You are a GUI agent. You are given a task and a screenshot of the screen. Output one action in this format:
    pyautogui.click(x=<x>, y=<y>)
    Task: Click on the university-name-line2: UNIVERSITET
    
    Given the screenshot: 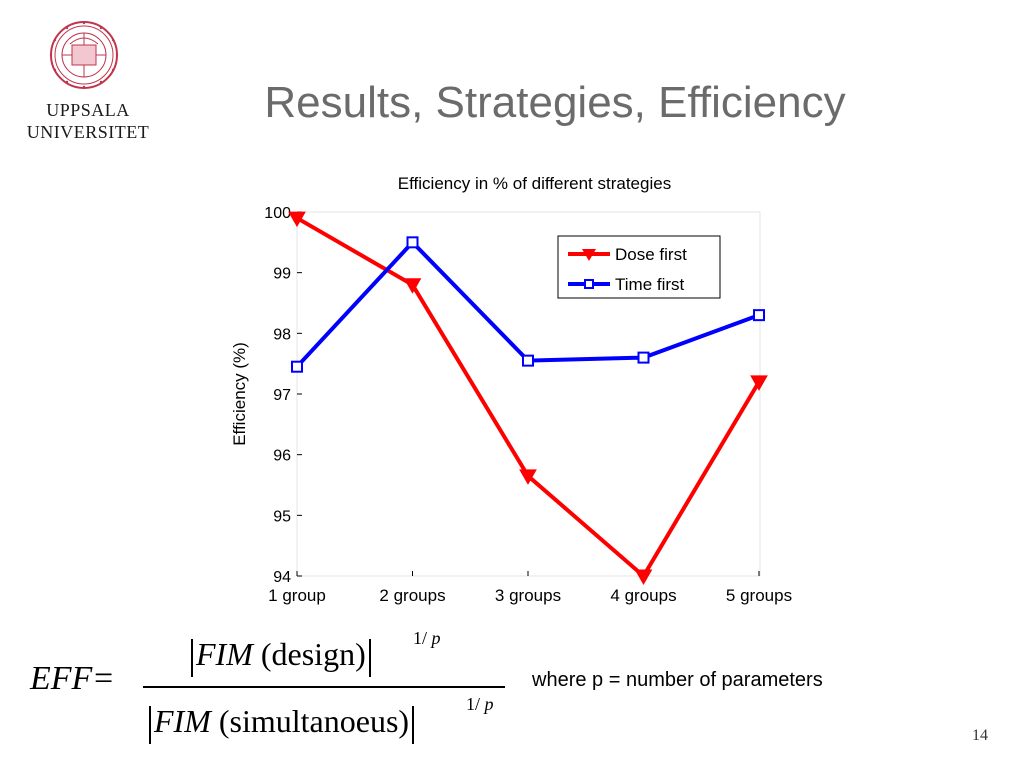 What is the action you would take?
    pyautogui.click(x=88, y=132)
    